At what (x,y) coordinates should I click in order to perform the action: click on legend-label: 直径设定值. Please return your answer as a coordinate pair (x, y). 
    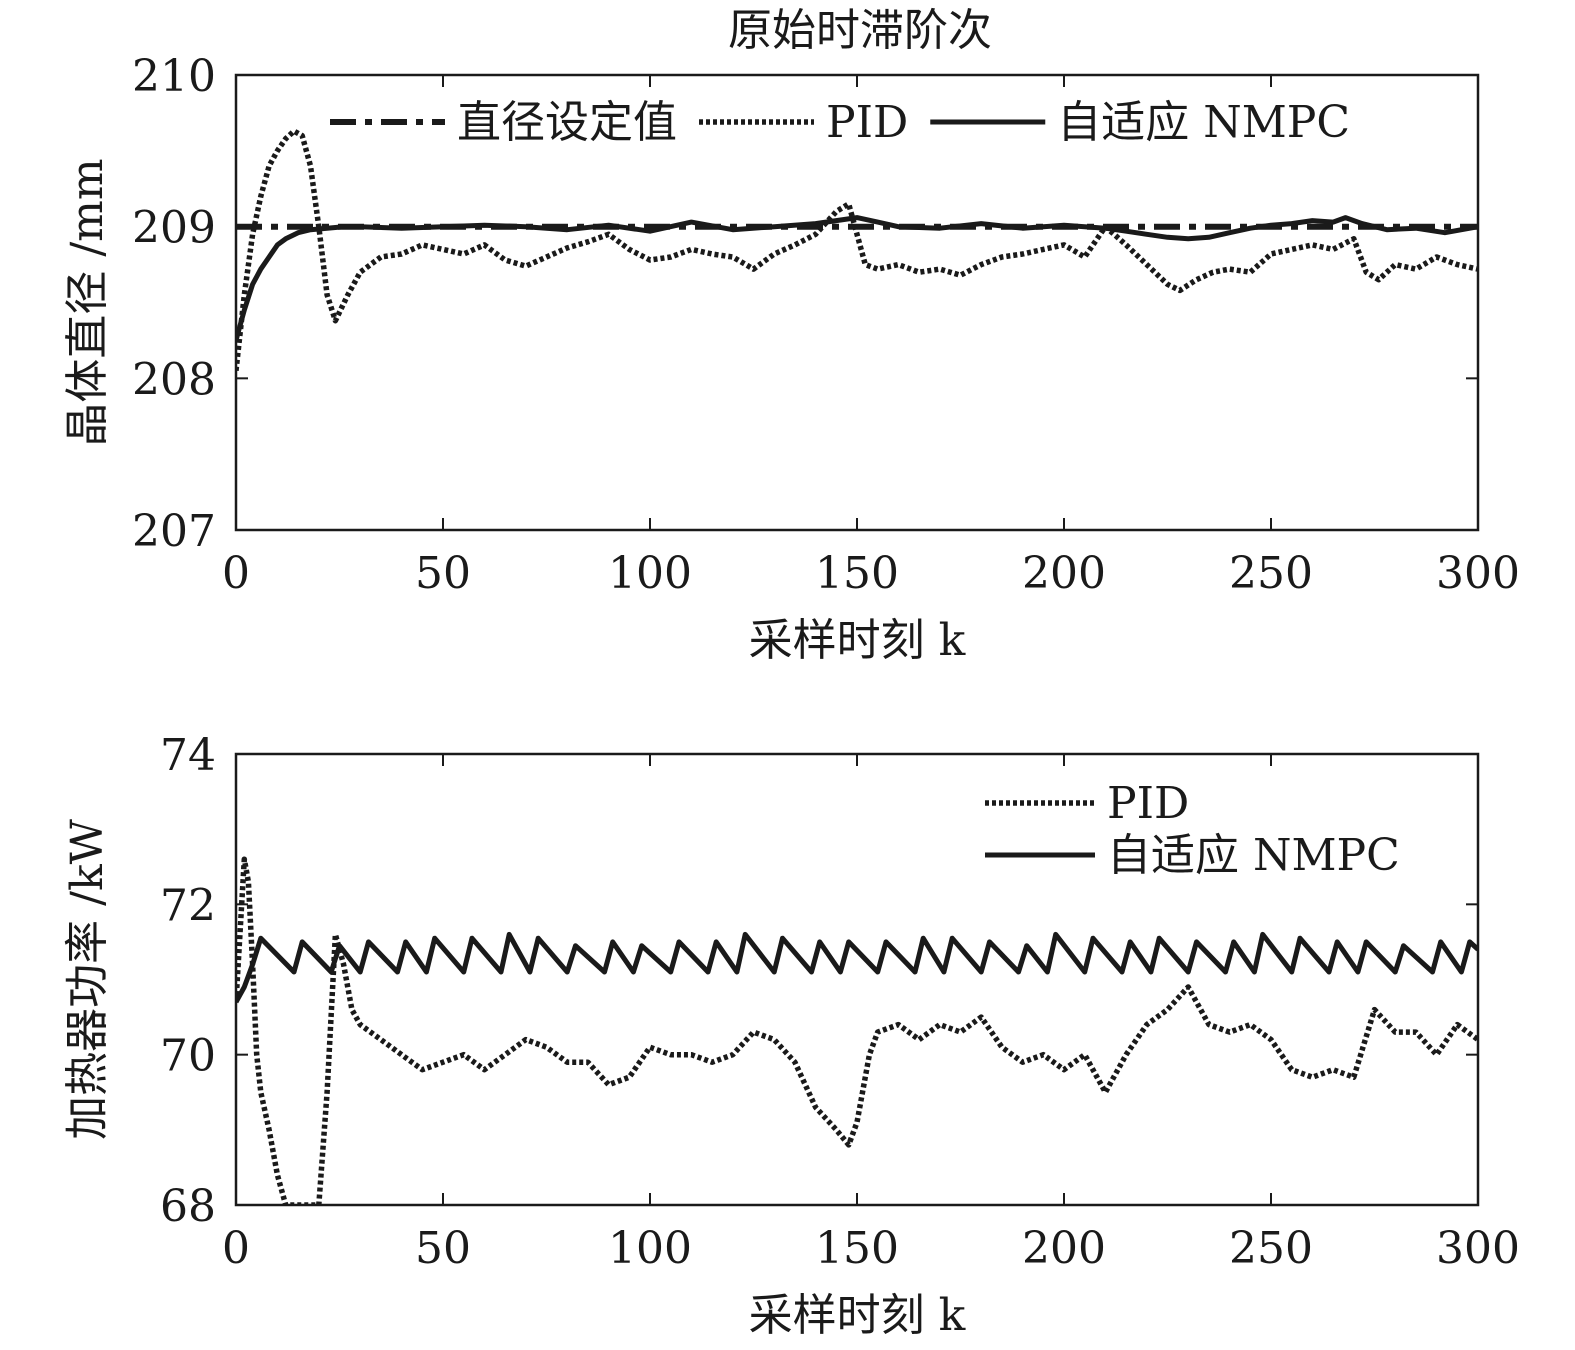
    Looking at the image, I should click on (567, 122).